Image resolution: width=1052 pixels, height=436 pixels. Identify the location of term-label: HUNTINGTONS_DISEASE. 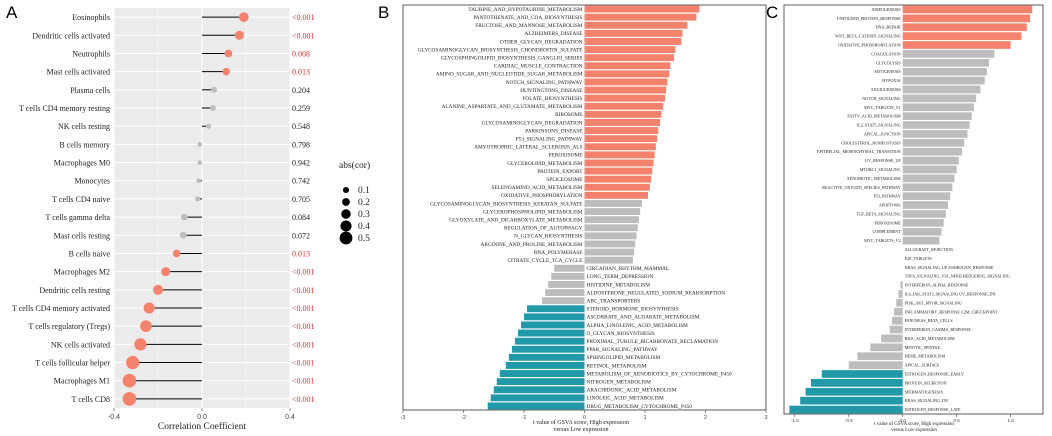
(551, 91).